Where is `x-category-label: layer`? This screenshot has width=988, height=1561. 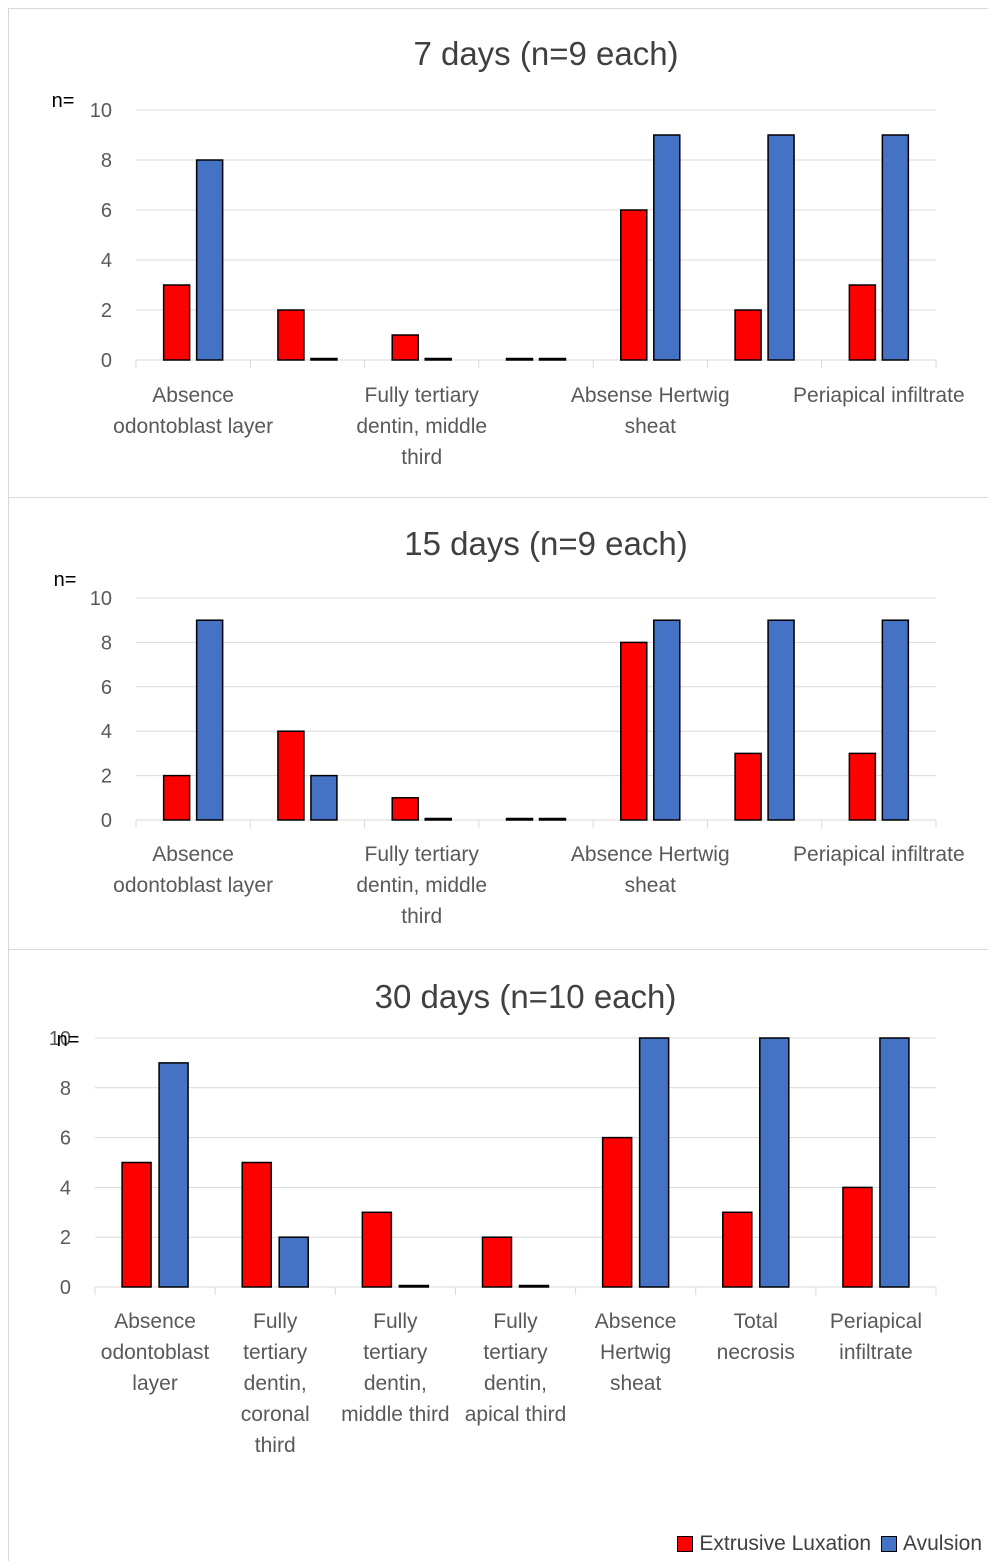
x-category-label: layer is located at coordinates (155, 1383).